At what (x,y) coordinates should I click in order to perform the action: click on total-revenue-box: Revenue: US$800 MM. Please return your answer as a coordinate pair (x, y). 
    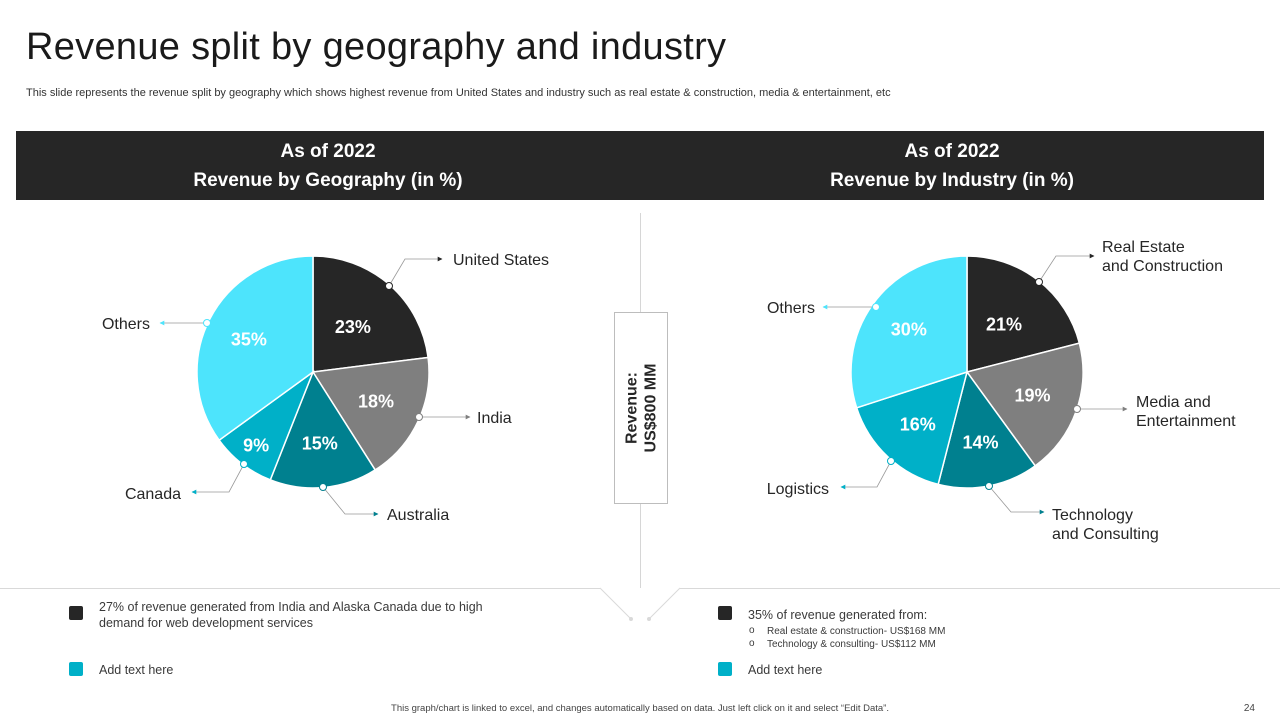
    Looking at the image, I should click on (641, 408).